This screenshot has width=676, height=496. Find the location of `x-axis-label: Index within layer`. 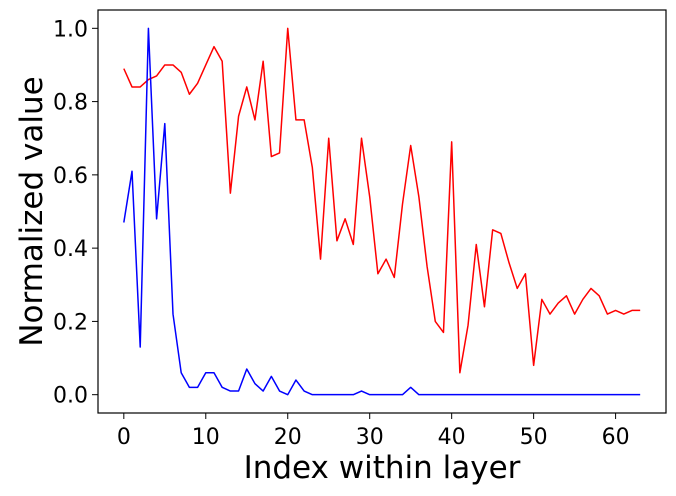

x-axis-label: Index within layer is located at coordinates (382, 468).